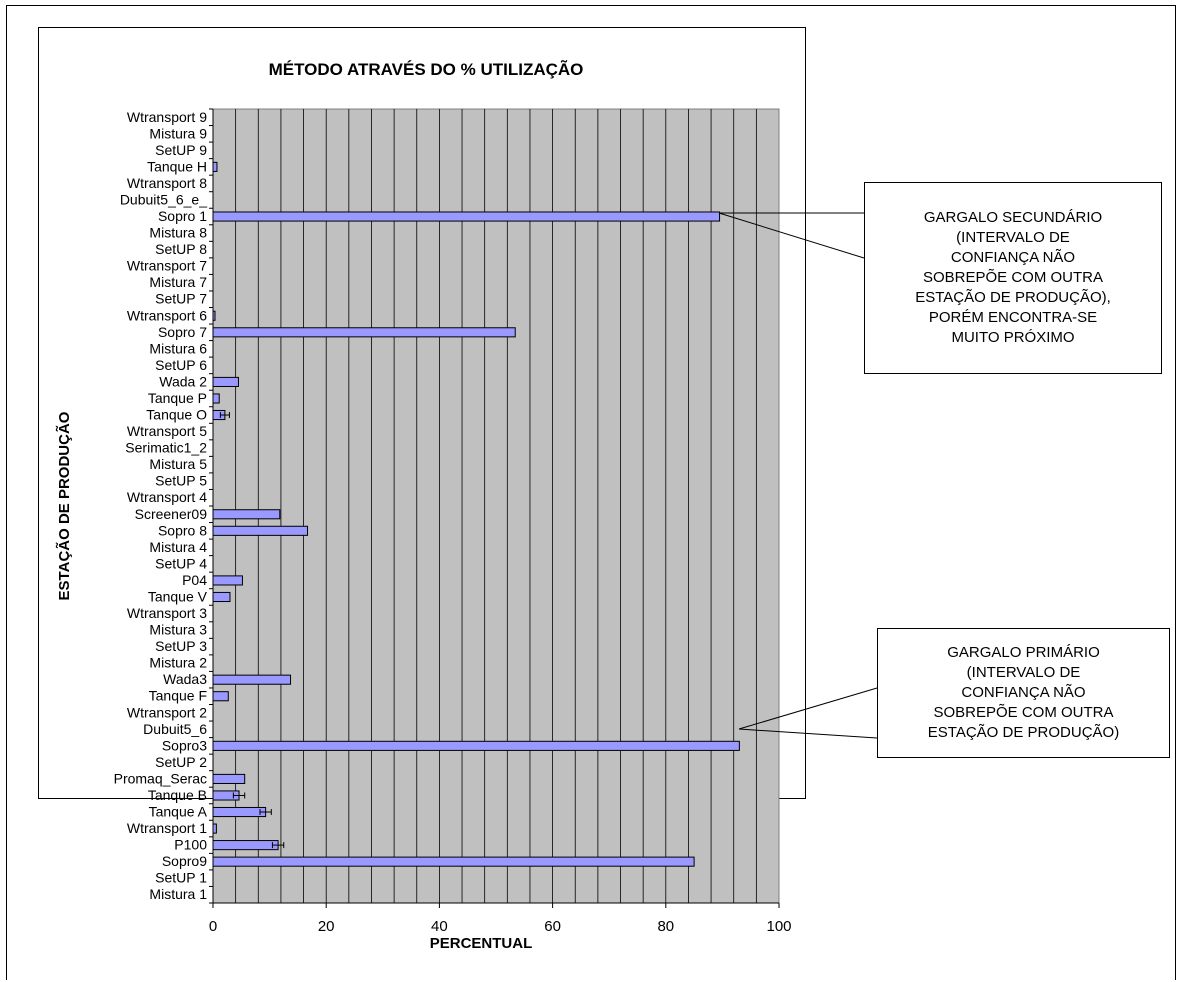 This screenshot has height=982, width=1180. Describe the element at coordinates (178, 133) in the screenshot. I see `y-tick-label: Mistura 9` at that location.